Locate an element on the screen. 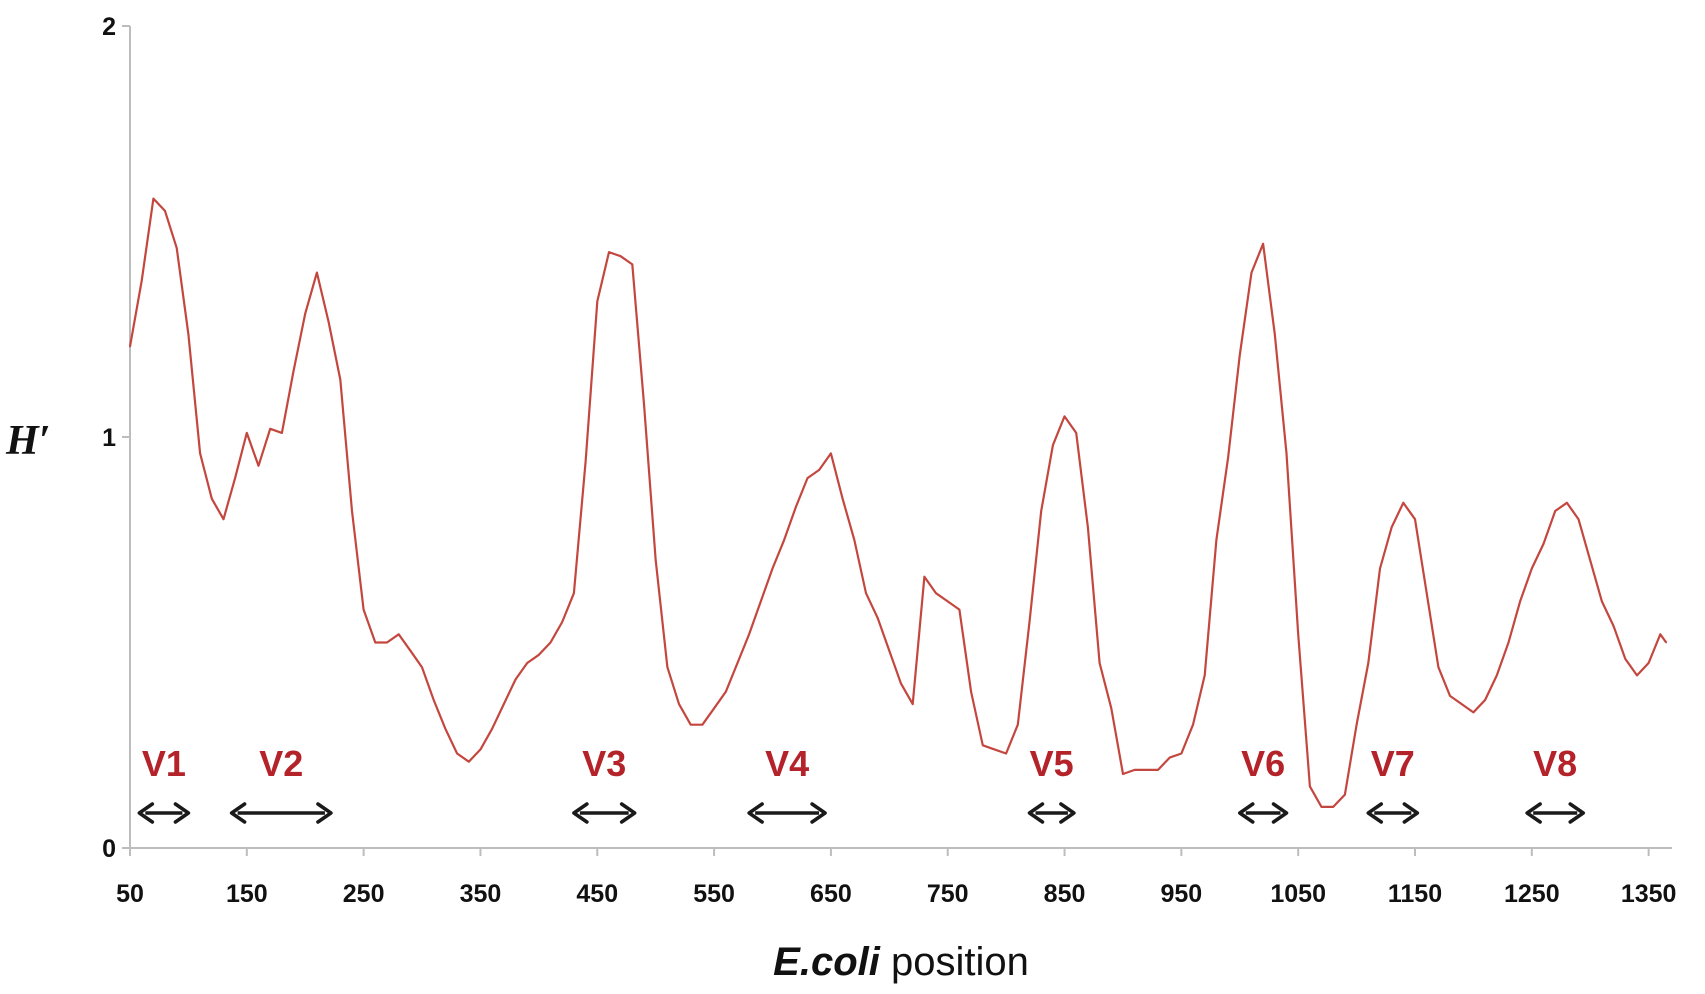  region-label: V8 is located at coordinates (1555, 763).